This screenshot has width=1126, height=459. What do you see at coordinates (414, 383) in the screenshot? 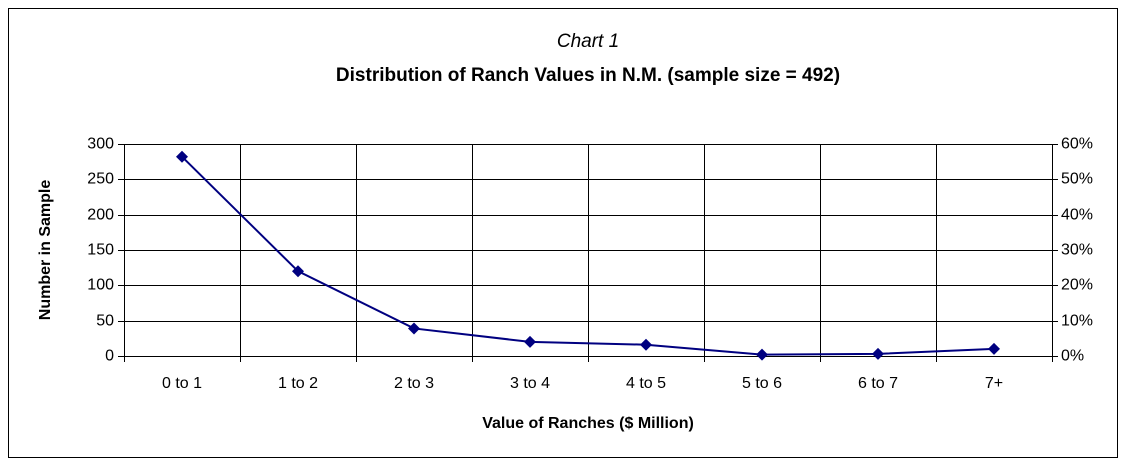
I see `x-tick-label: 2 to 3` at bounding box center [414, 383].